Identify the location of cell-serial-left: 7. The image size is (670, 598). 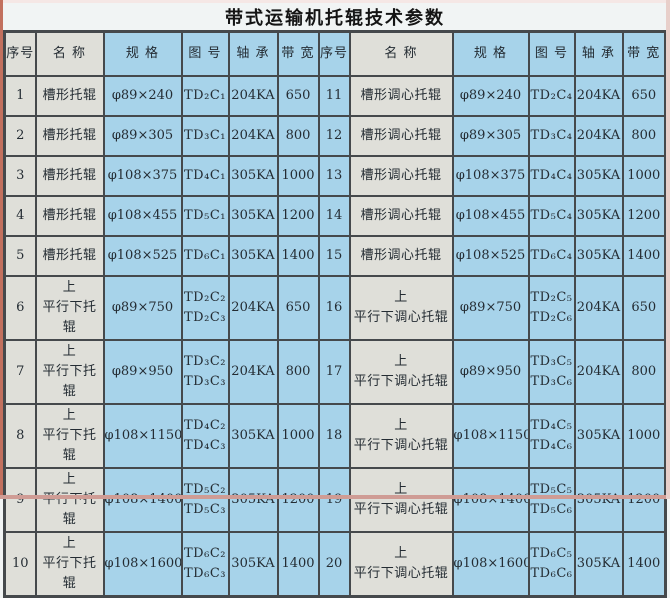
(20, 372).